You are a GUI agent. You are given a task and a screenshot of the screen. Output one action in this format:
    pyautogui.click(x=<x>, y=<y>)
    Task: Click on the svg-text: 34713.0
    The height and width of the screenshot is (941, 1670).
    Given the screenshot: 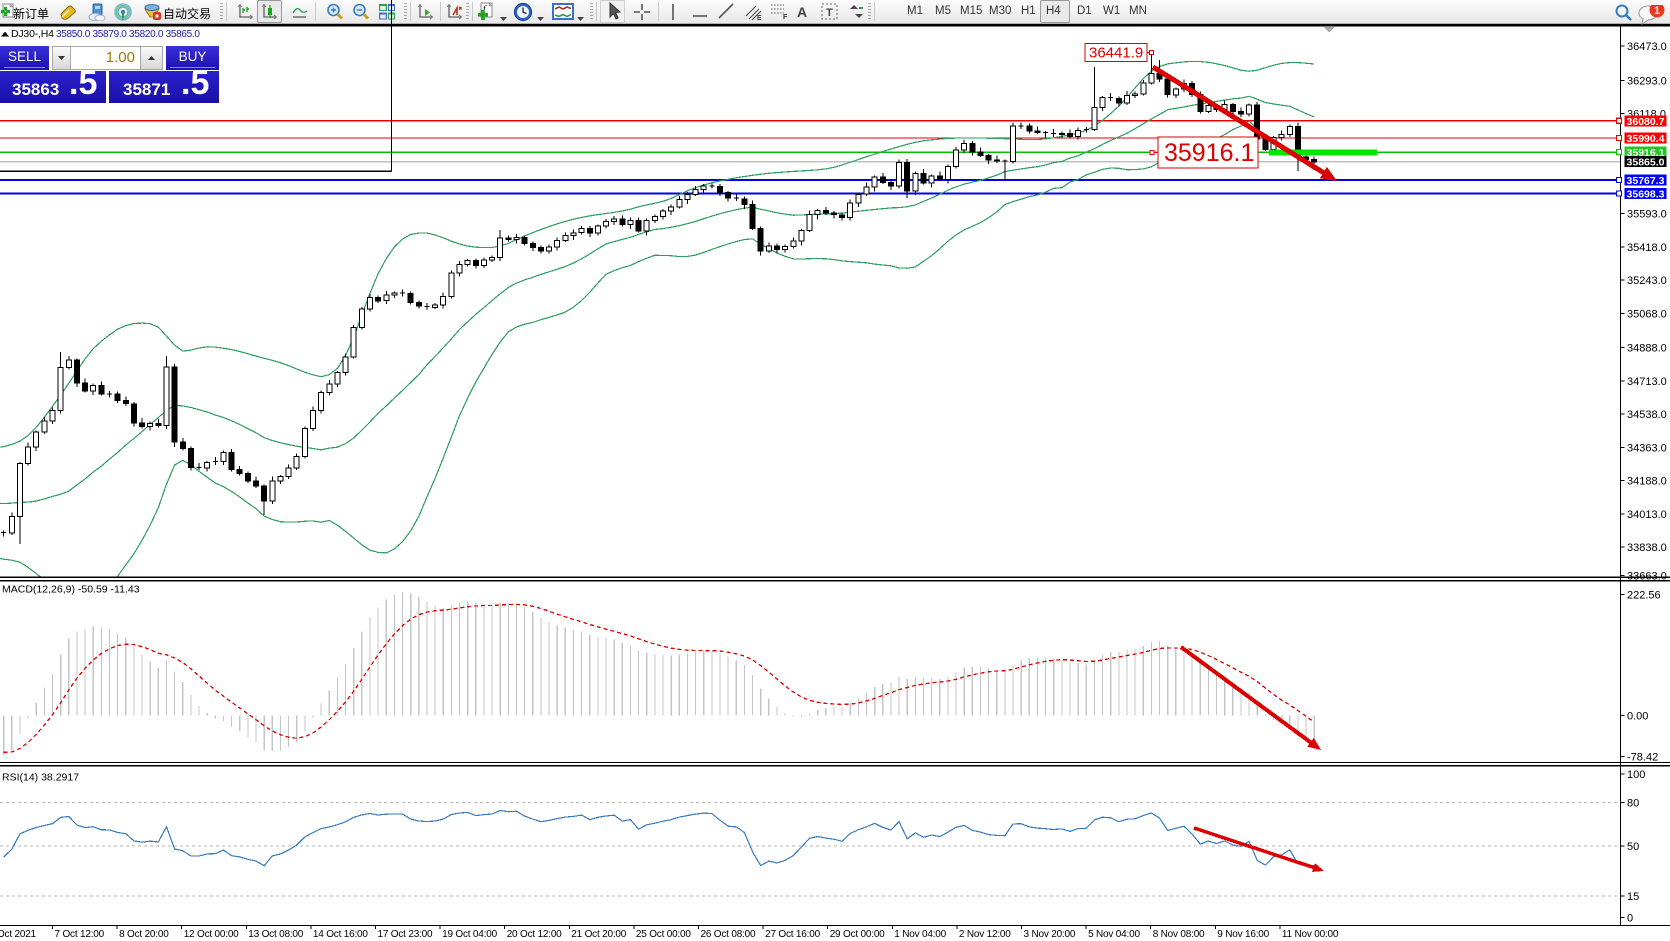 What is the action you would take?
    pyautogui.click(x=1647, y=382)
    